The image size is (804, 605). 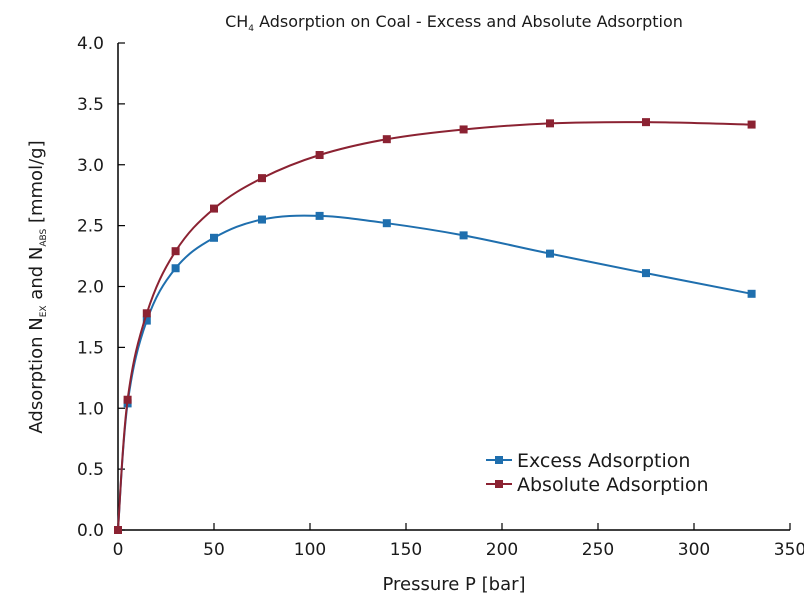 I want to click on x-tick-label: 350, so click(x=789, y=550).